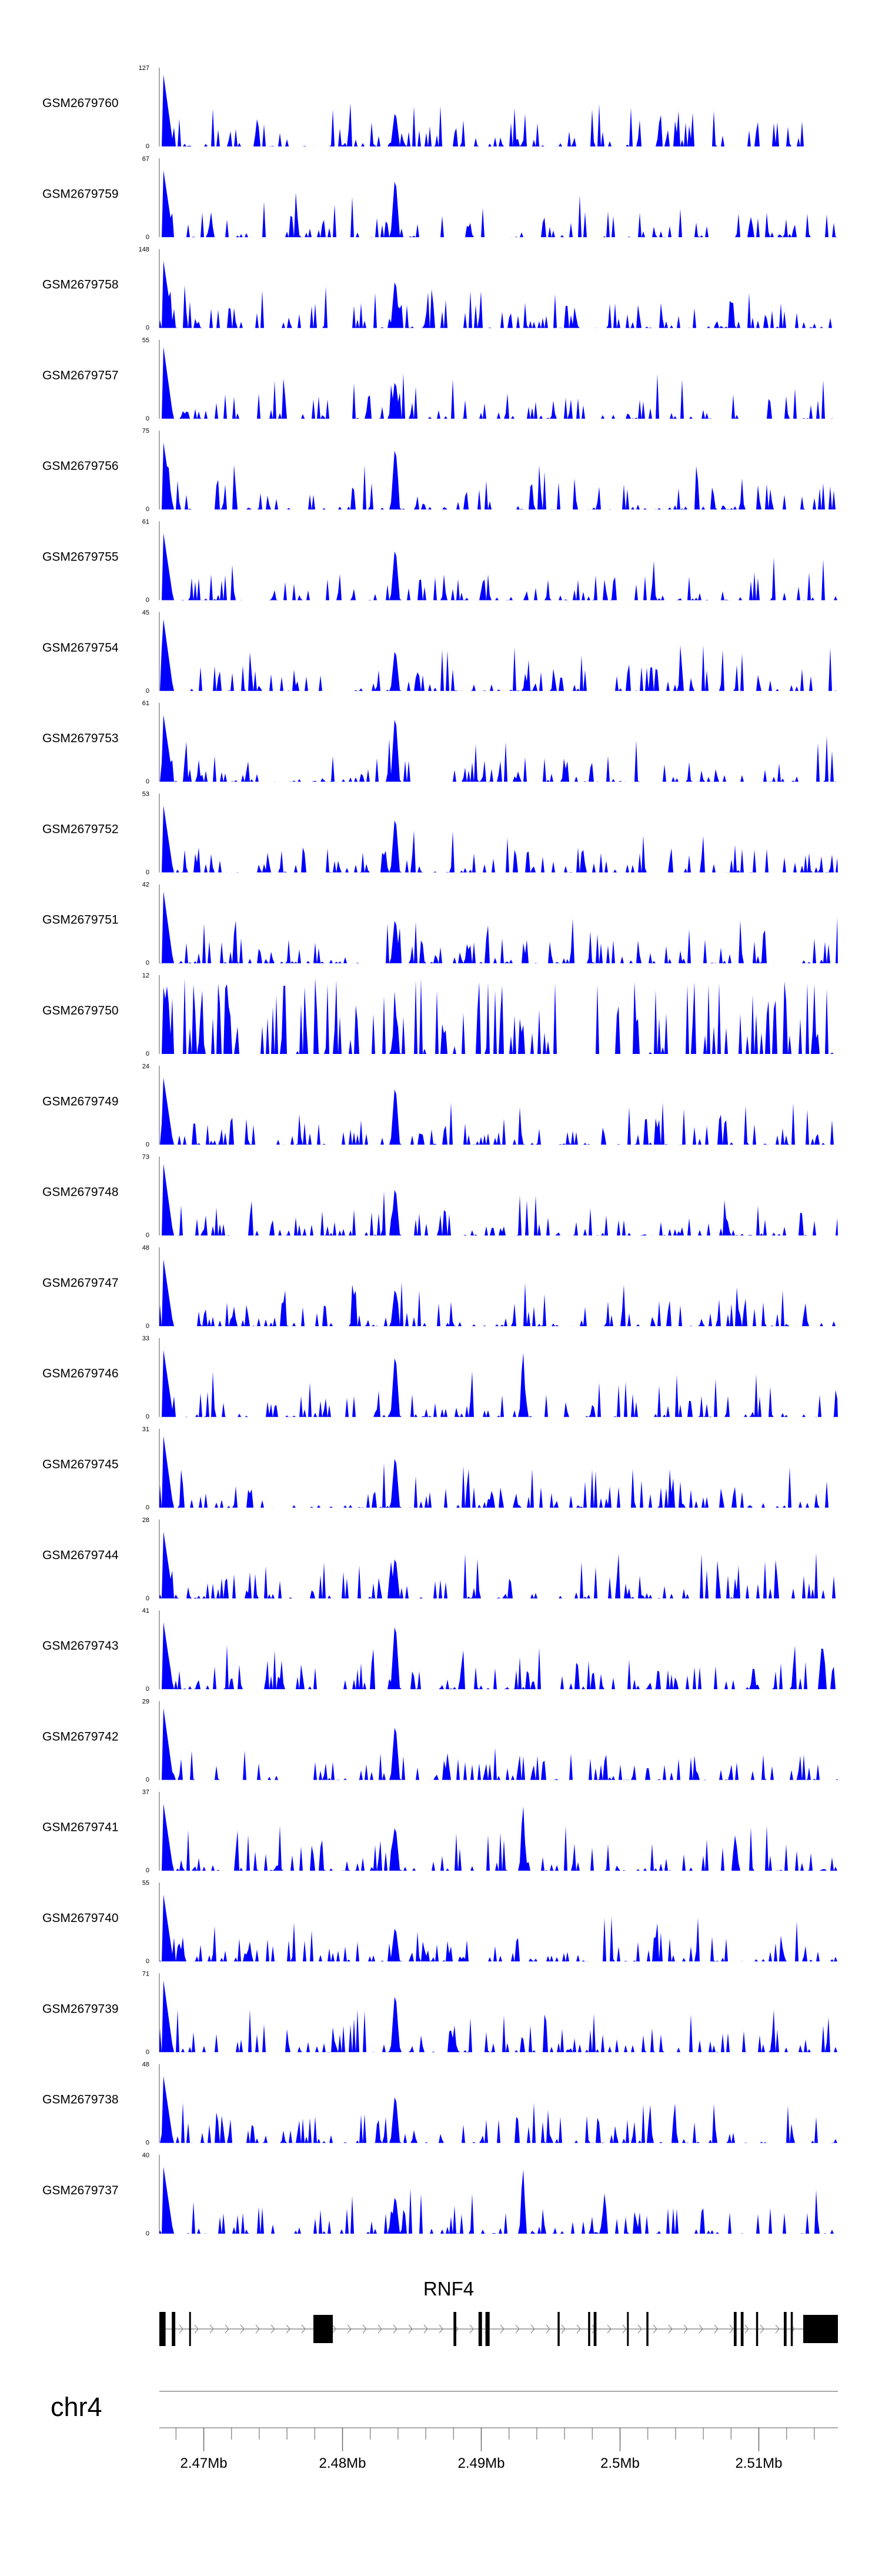 The width and height of the screenshot is (882, 2576). Describe the element at coordinates (80, 1827) in the screenshot. I see `track-label: GSM2679741` at that location.